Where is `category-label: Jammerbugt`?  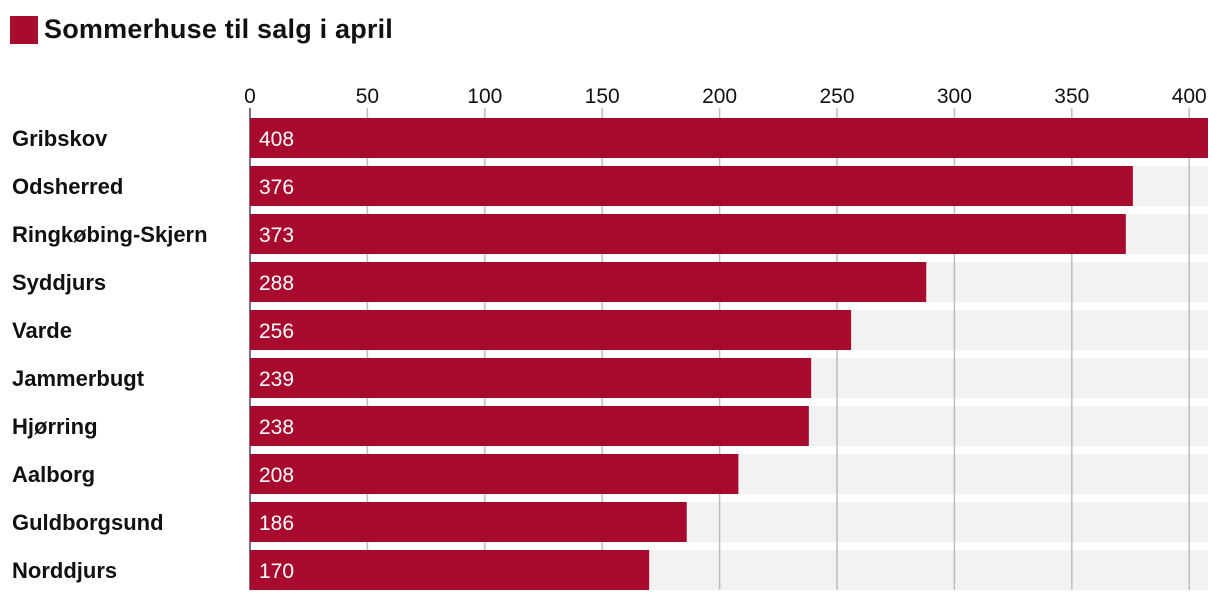 category-label: Jammerbugt is located at coordinates (78, 378).